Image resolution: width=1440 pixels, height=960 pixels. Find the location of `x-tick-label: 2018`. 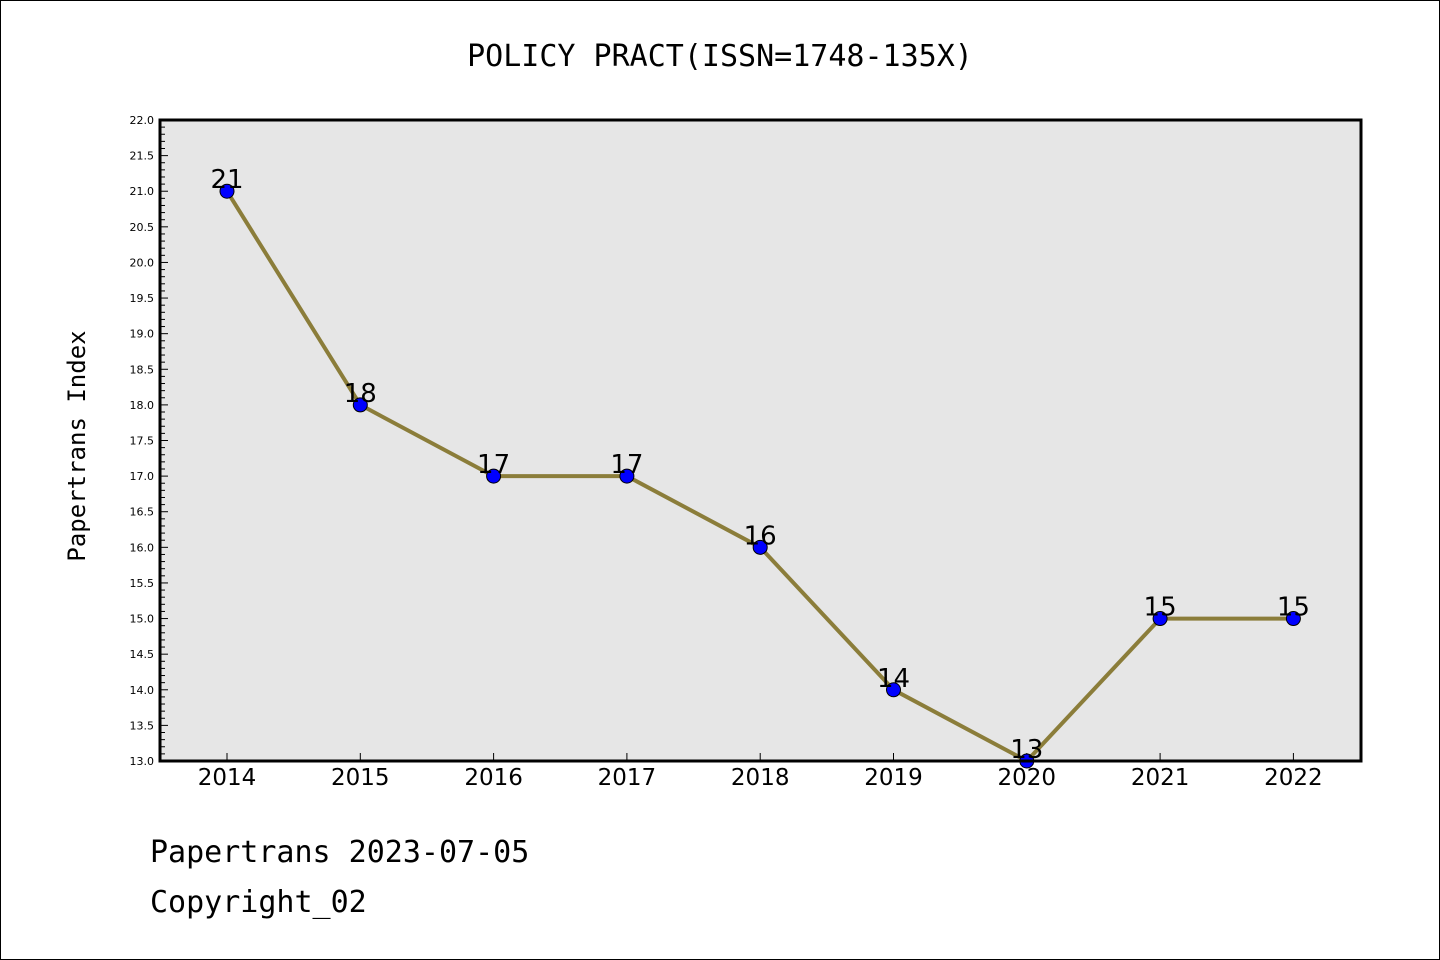

x-tick-label: 2018 is located at coordinates (760, 778).